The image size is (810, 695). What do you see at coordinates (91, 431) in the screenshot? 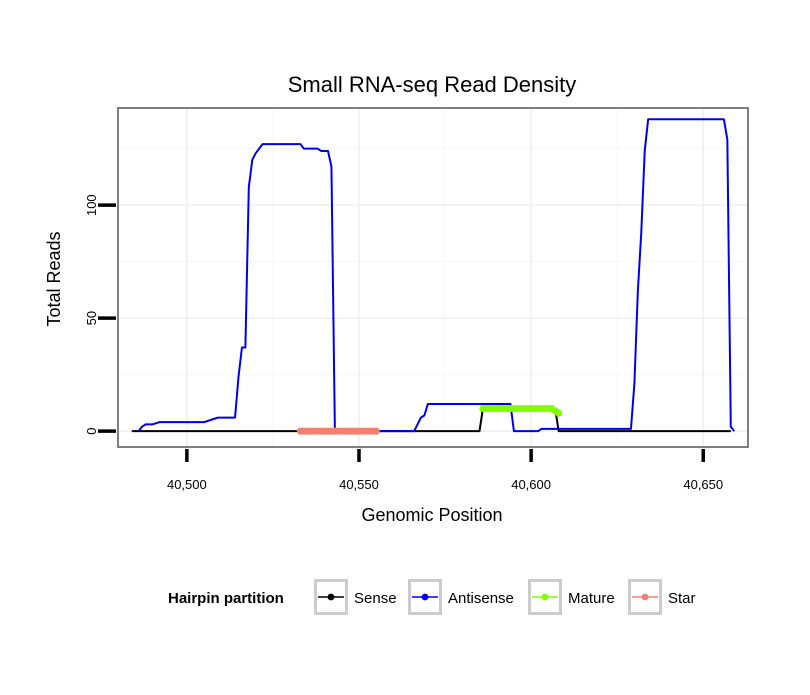
I see `y-tick-label: 0` at bounding box center [91, 431].